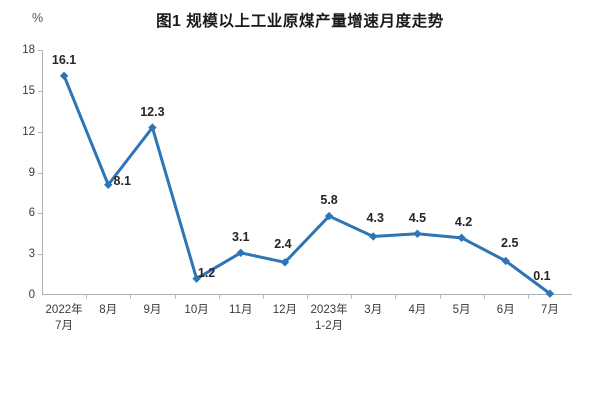  What do you see at coordinates (38, 18) in the screenshot?
I see `y-axis-unit-label: %` at bounding box center [38, 18].